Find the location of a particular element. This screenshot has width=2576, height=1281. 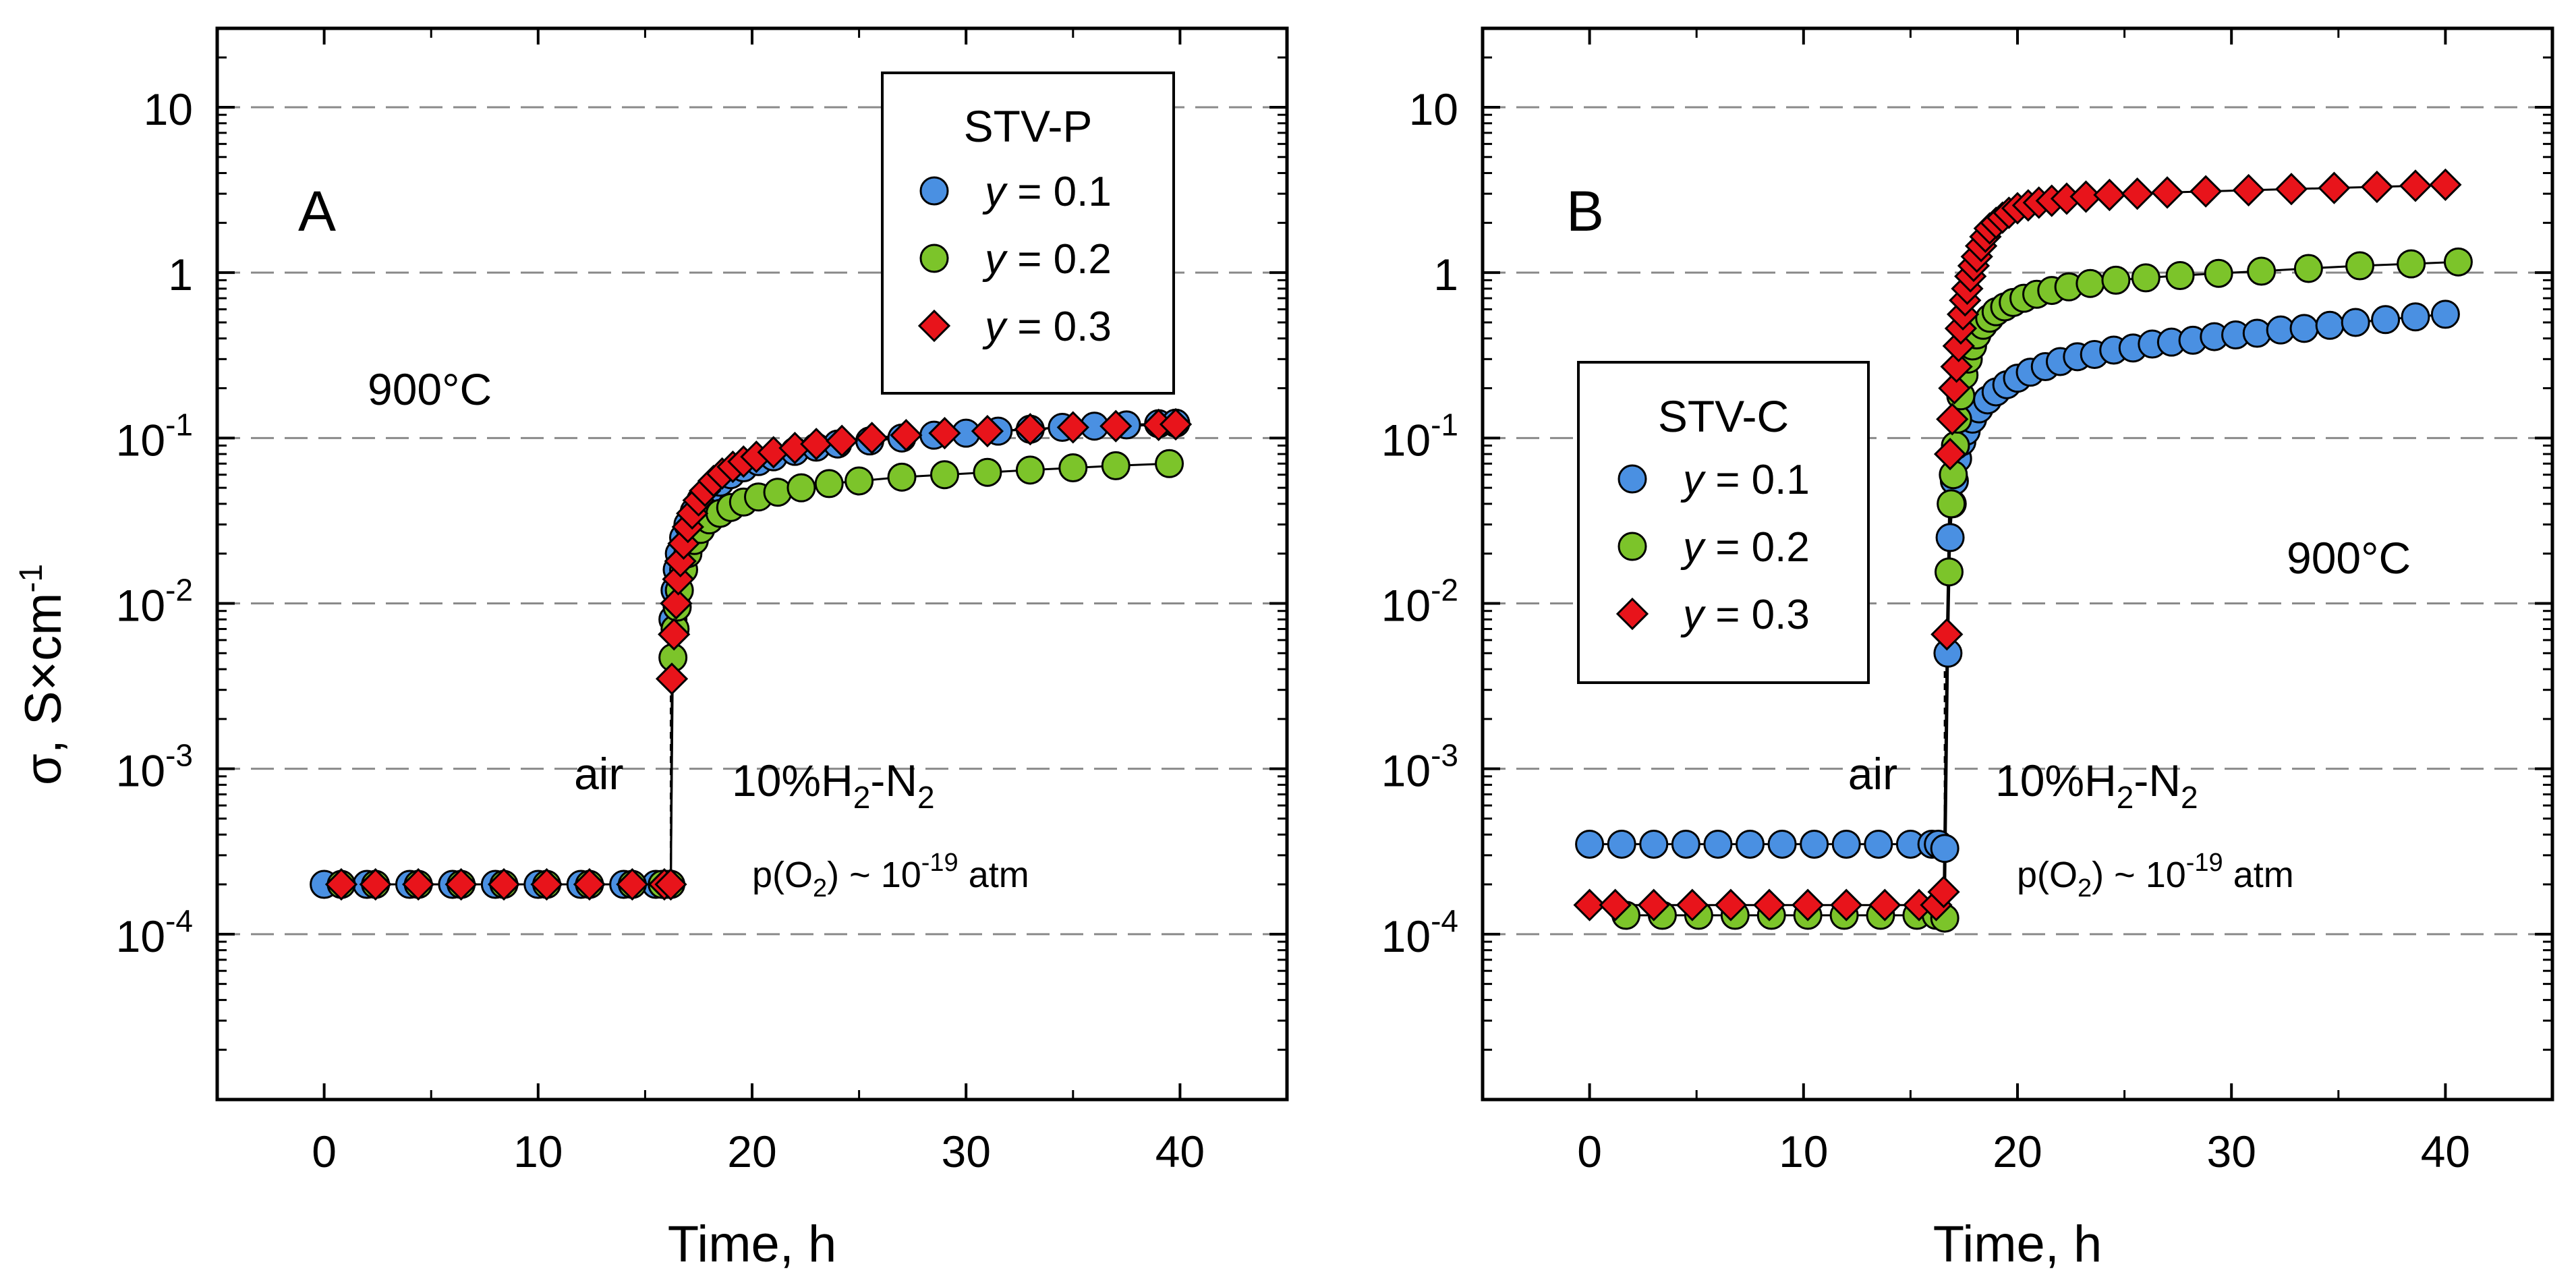

atmosphere-h2-label: 10%H2-N2 is located at coordinates (833, 785).